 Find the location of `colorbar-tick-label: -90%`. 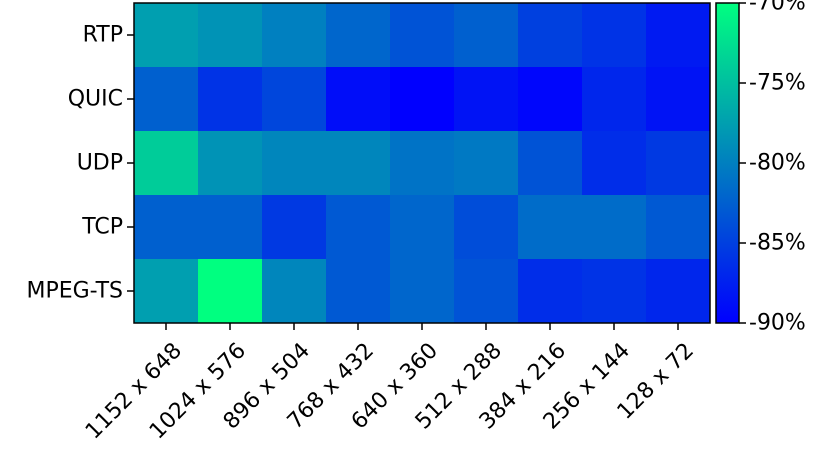

colorbar-tick-label: -90% is located at coordinates (777, 323).